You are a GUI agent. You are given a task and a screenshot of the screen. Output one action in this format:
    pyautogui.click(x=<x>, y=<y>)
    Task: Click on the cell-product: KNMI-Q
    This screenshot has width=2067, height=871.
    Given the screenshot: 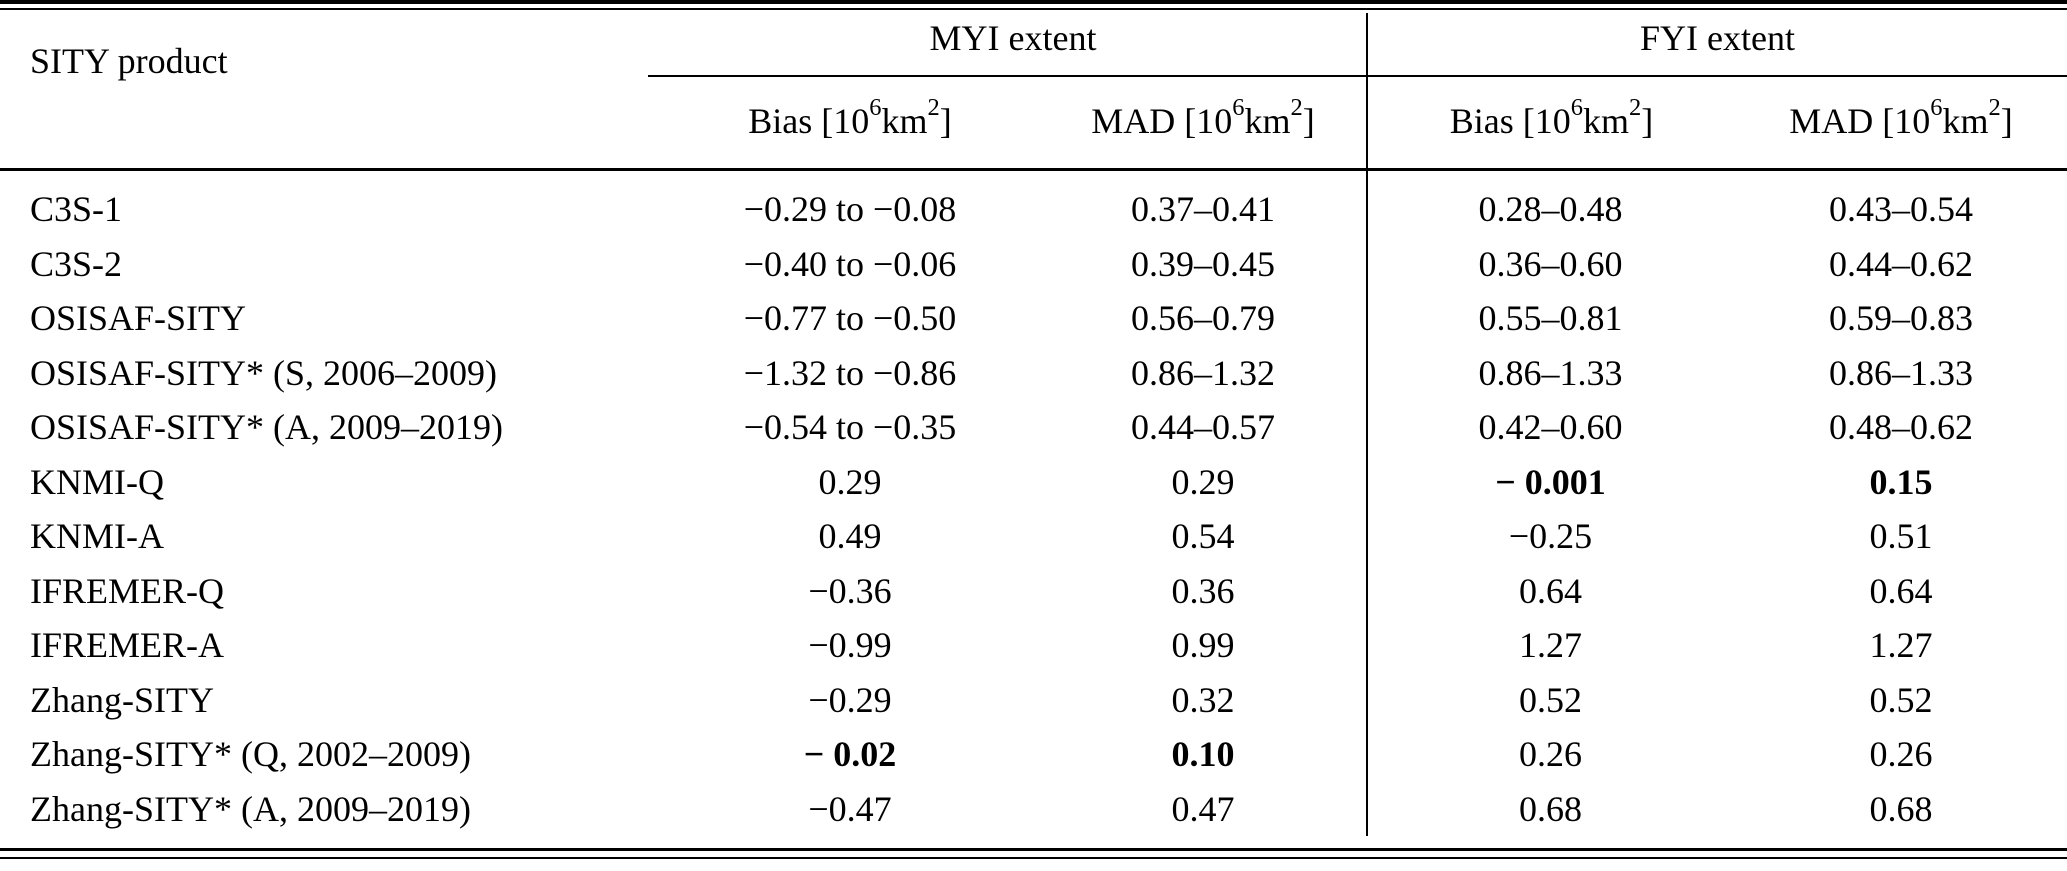 What is the action you would take?
    pyautogui.click(x=97, y=481)
    